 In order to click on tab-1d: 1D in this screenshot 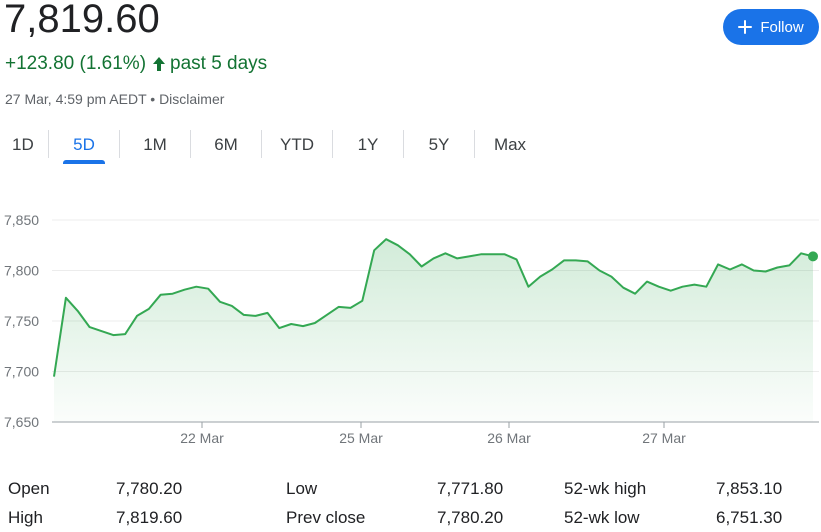, I will do `click(24, 145)`.